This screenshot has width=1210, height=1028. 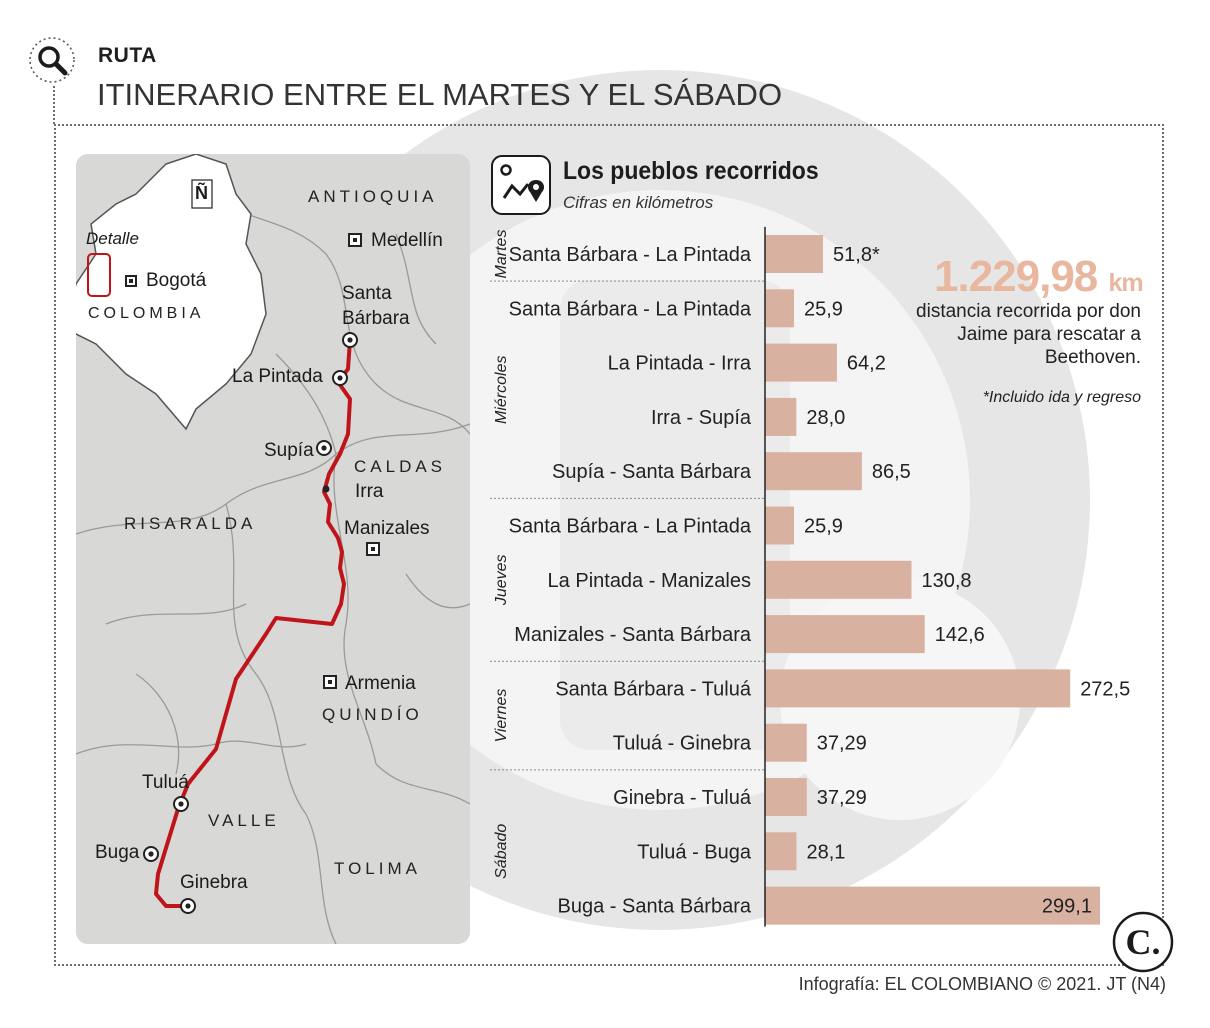 I want to click on place-buga: Buga, so click(x=117, y=852).